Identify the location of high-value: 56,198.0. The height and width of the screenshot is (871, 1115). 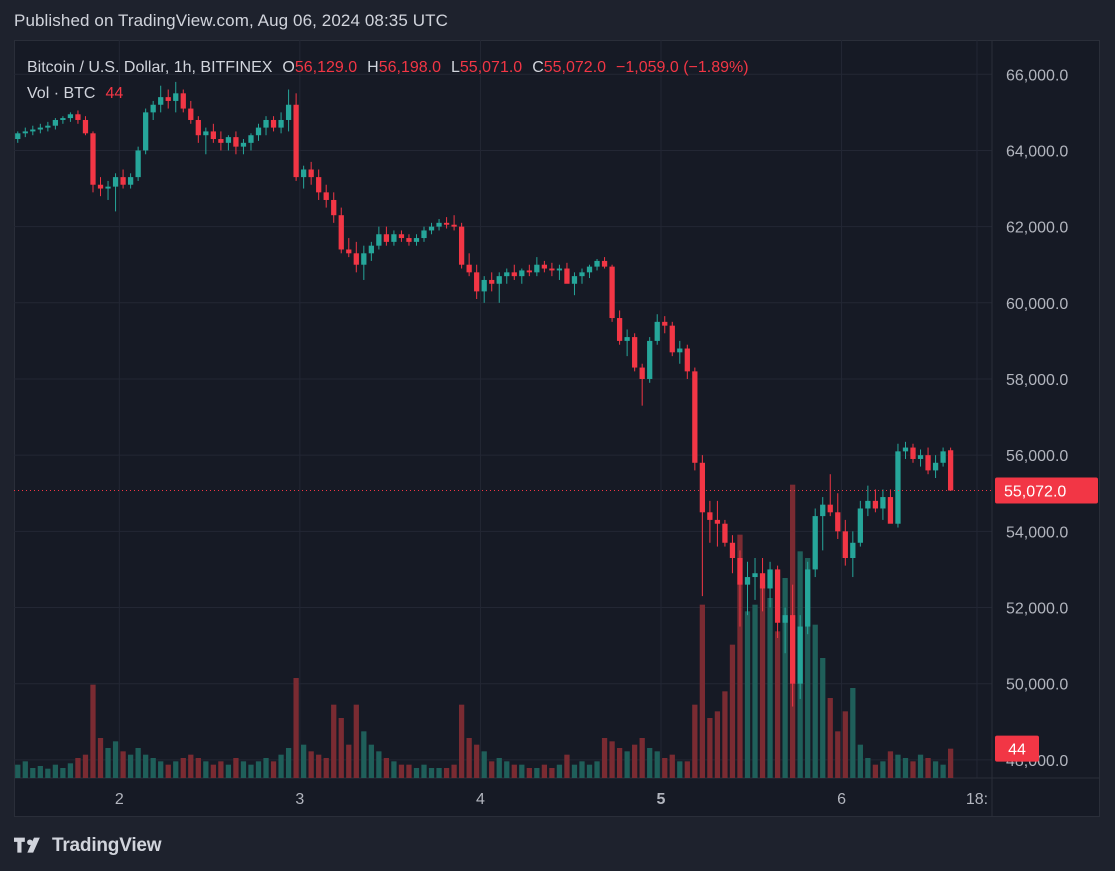
(409, 67).